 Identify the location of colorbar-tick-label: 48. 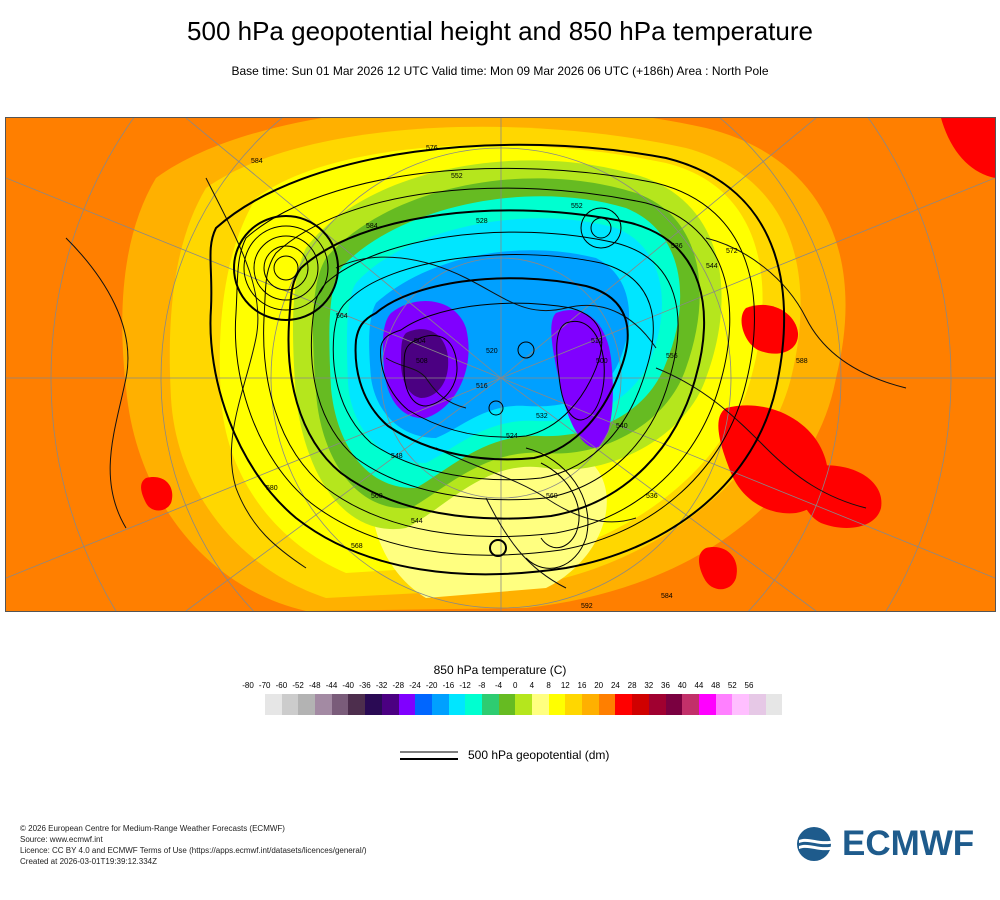
(716, 685).